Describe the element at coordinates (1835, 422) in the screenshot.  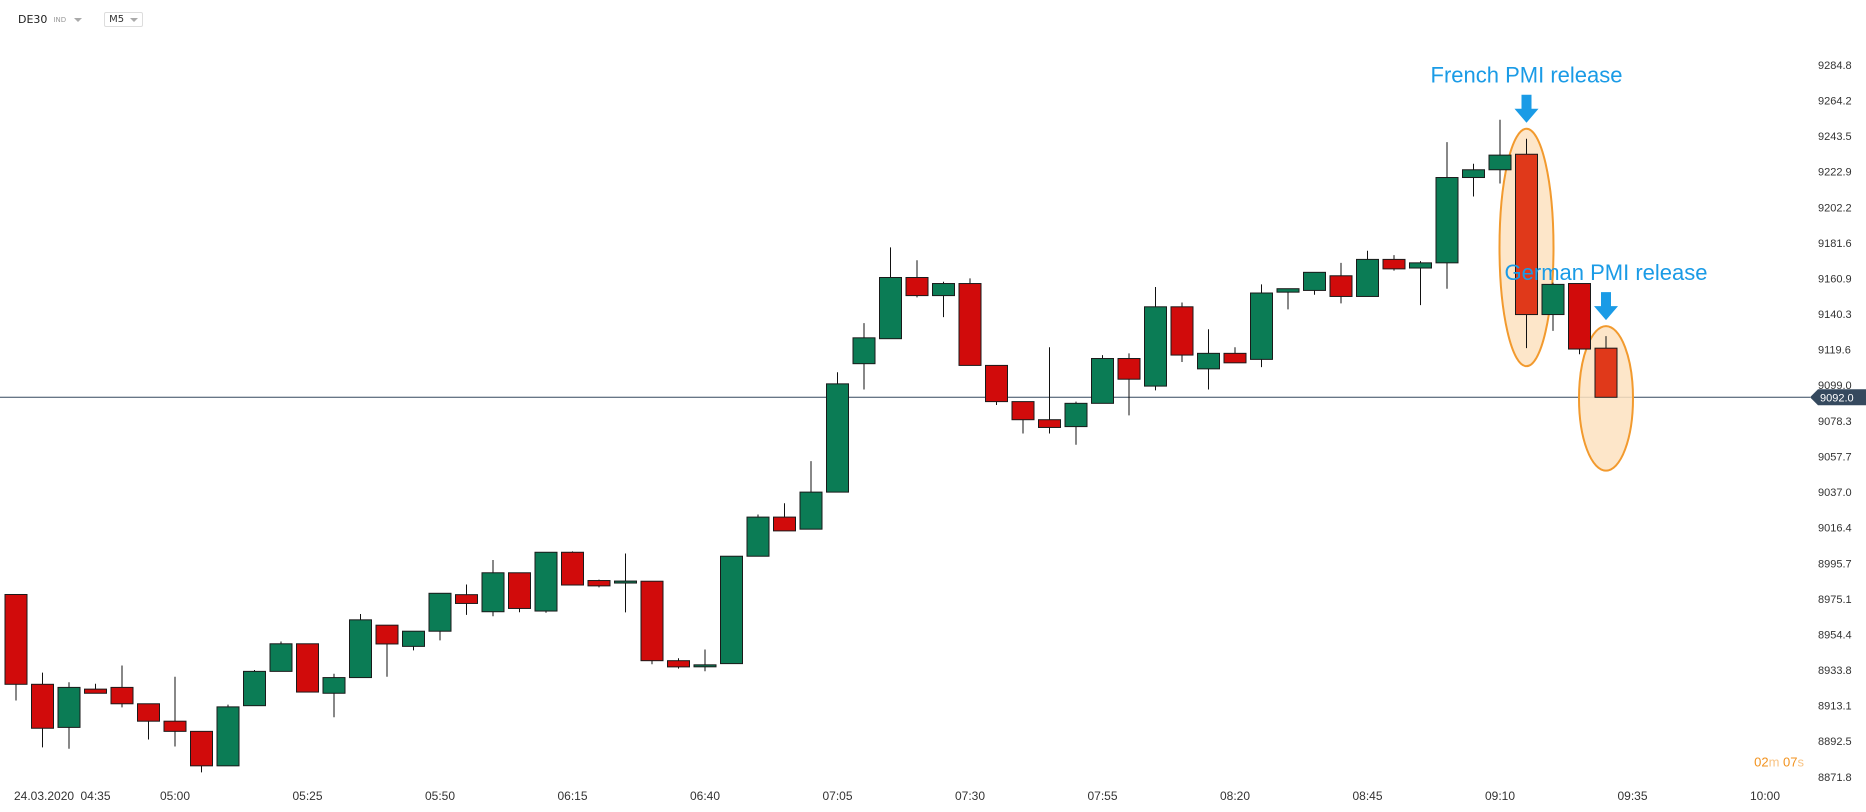
I see `y-tick-label: 9078.3` at that location.